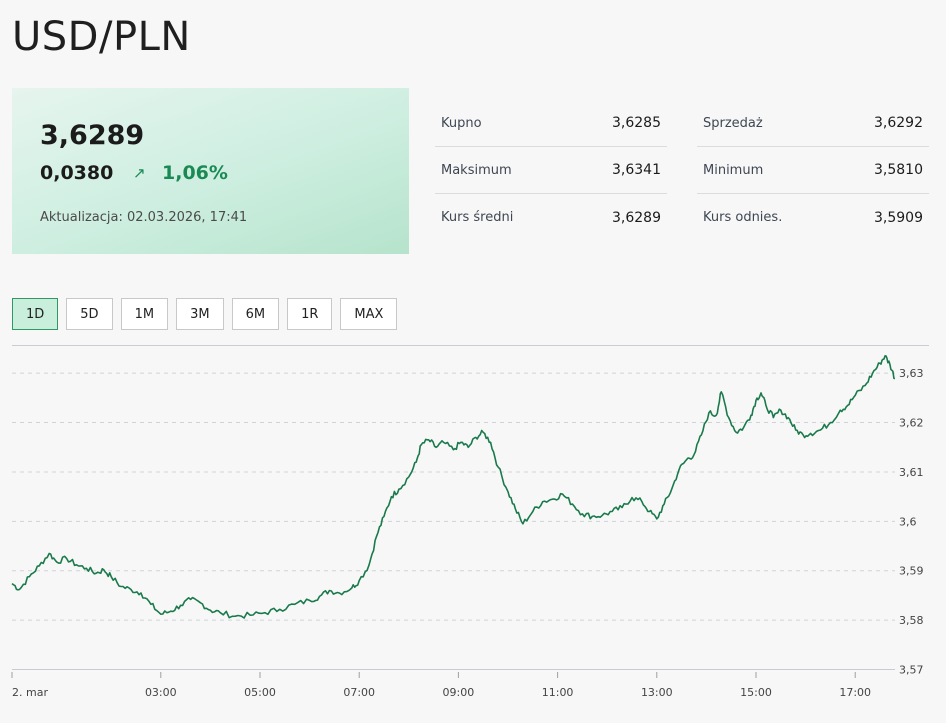 This screenshot has height=723, width=946. What do you see at coordinates (92, 135) in the screenshot?
I see `current-price: 3,6289` at bounding box center [92, 135].